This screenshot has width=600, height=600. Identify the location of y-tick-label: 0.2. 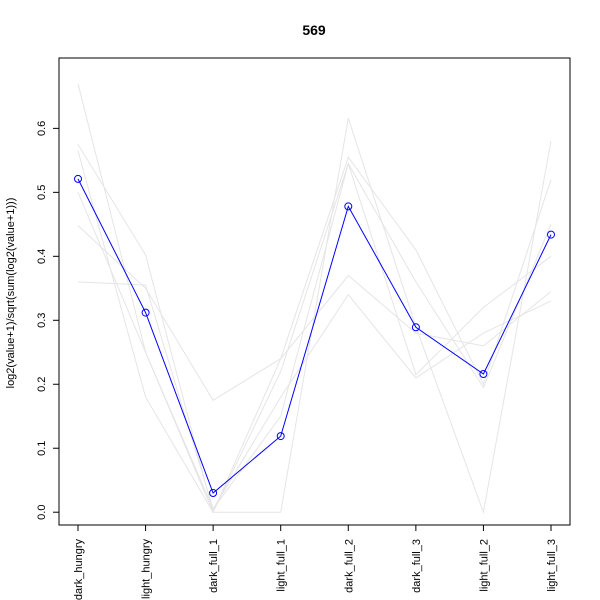
(42, 384).